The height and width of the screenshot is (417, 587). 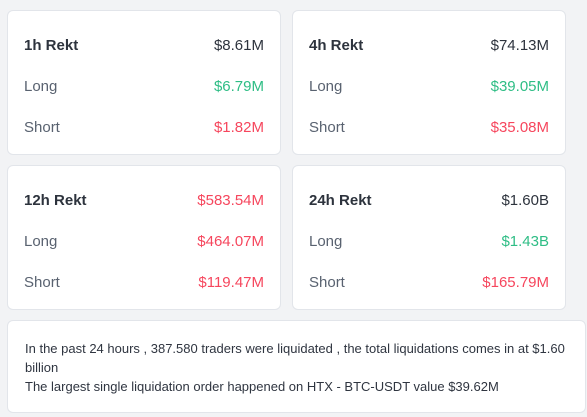 What do you see at coordinates (429, 87) in the screenshot?
I see `long-row: Long $39.05M` at bounding box center [429, 87].